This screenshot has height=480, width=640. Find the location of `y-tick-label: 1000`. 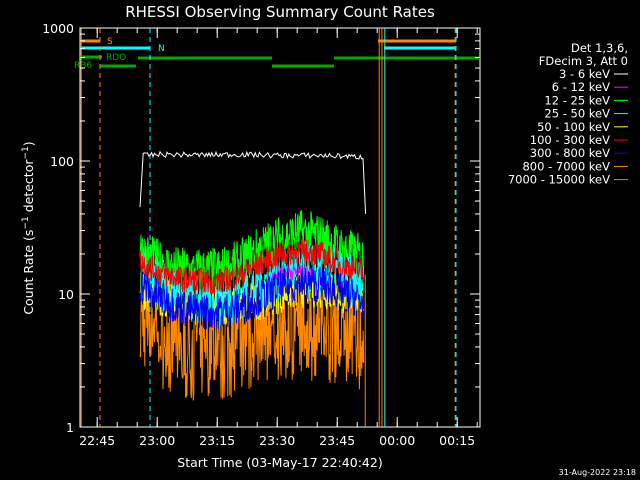

y-tick-label: 1000 is located at coordinates (58, 28).